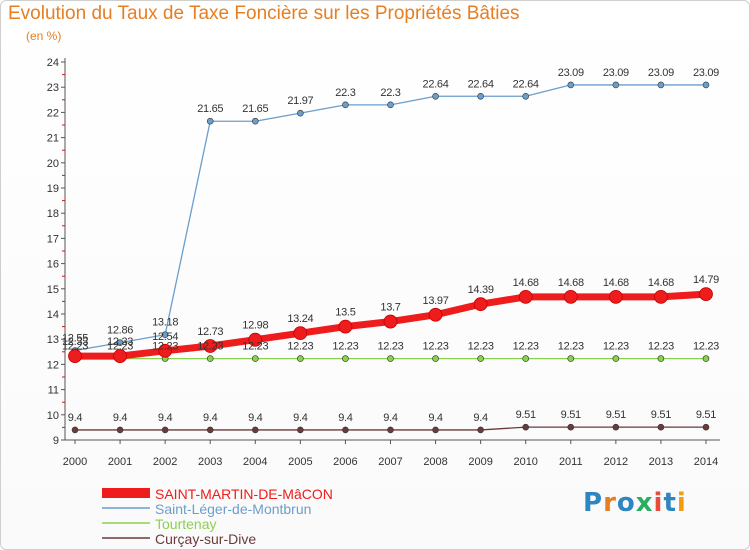 The width and height of the screenshot is (750, 550). Describe the element at coordinates (120, 462) in the screenshot. I see `x-tick-label: 2001` at that location.